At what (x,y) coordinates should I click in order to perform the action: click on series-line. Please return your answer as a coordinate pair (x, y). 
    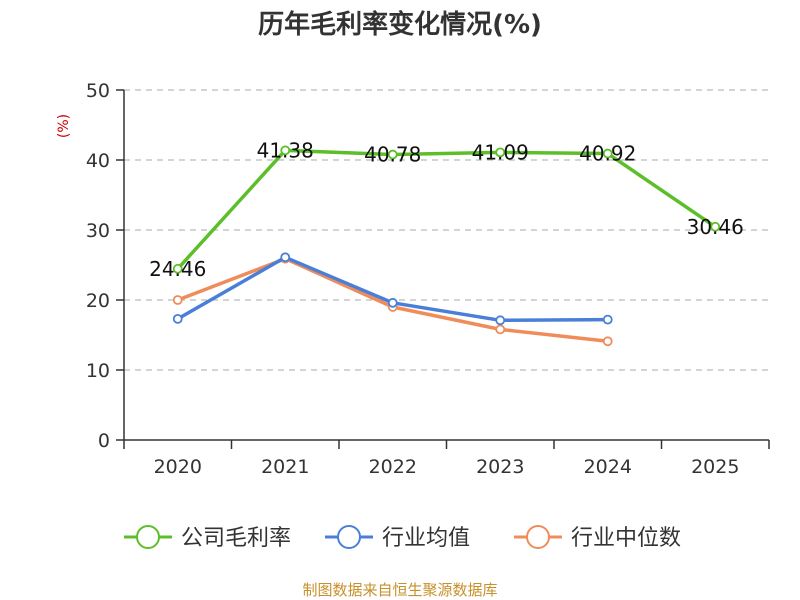
    Looking at the image, I should click on (446, 209).